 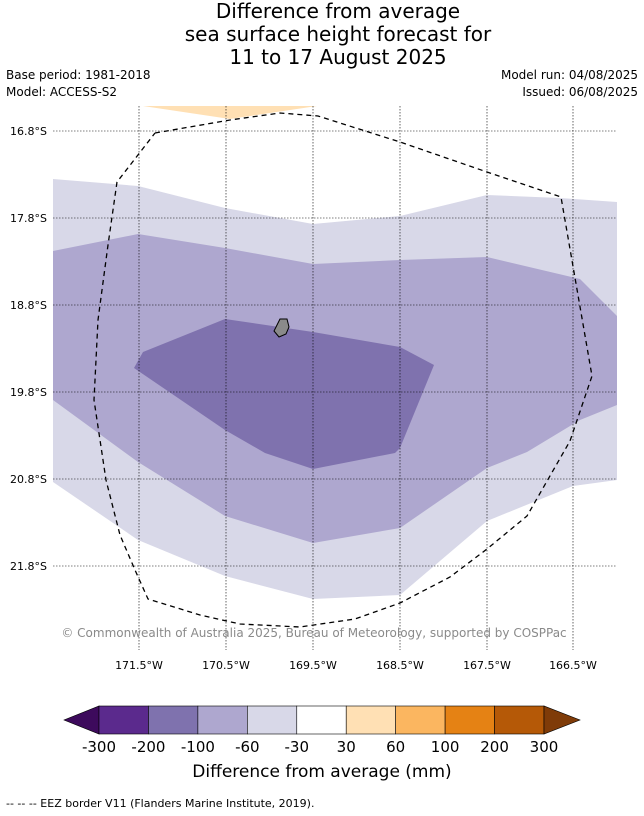 What do you see at coordinates (297, 747) in the screenshot?
I see `colorbar-tick-label: -30` at bounding box center [297, 747].